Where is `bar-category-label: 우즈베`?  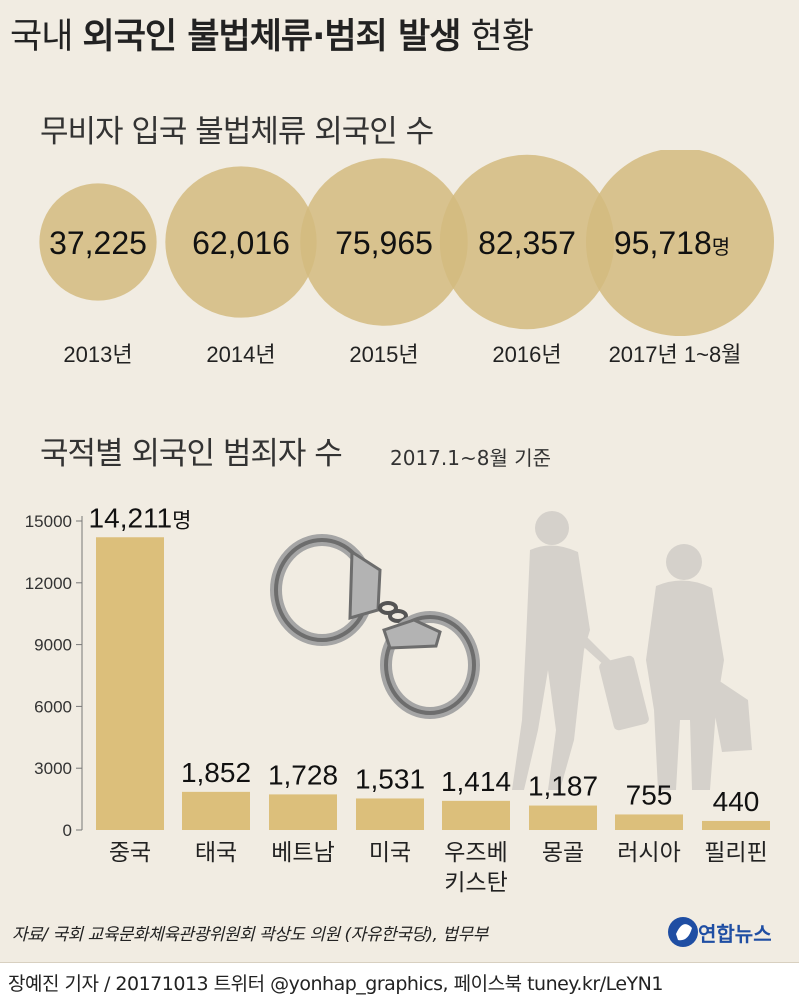 bar-category-label: 우즈베 is located at coordinates (475, 852).